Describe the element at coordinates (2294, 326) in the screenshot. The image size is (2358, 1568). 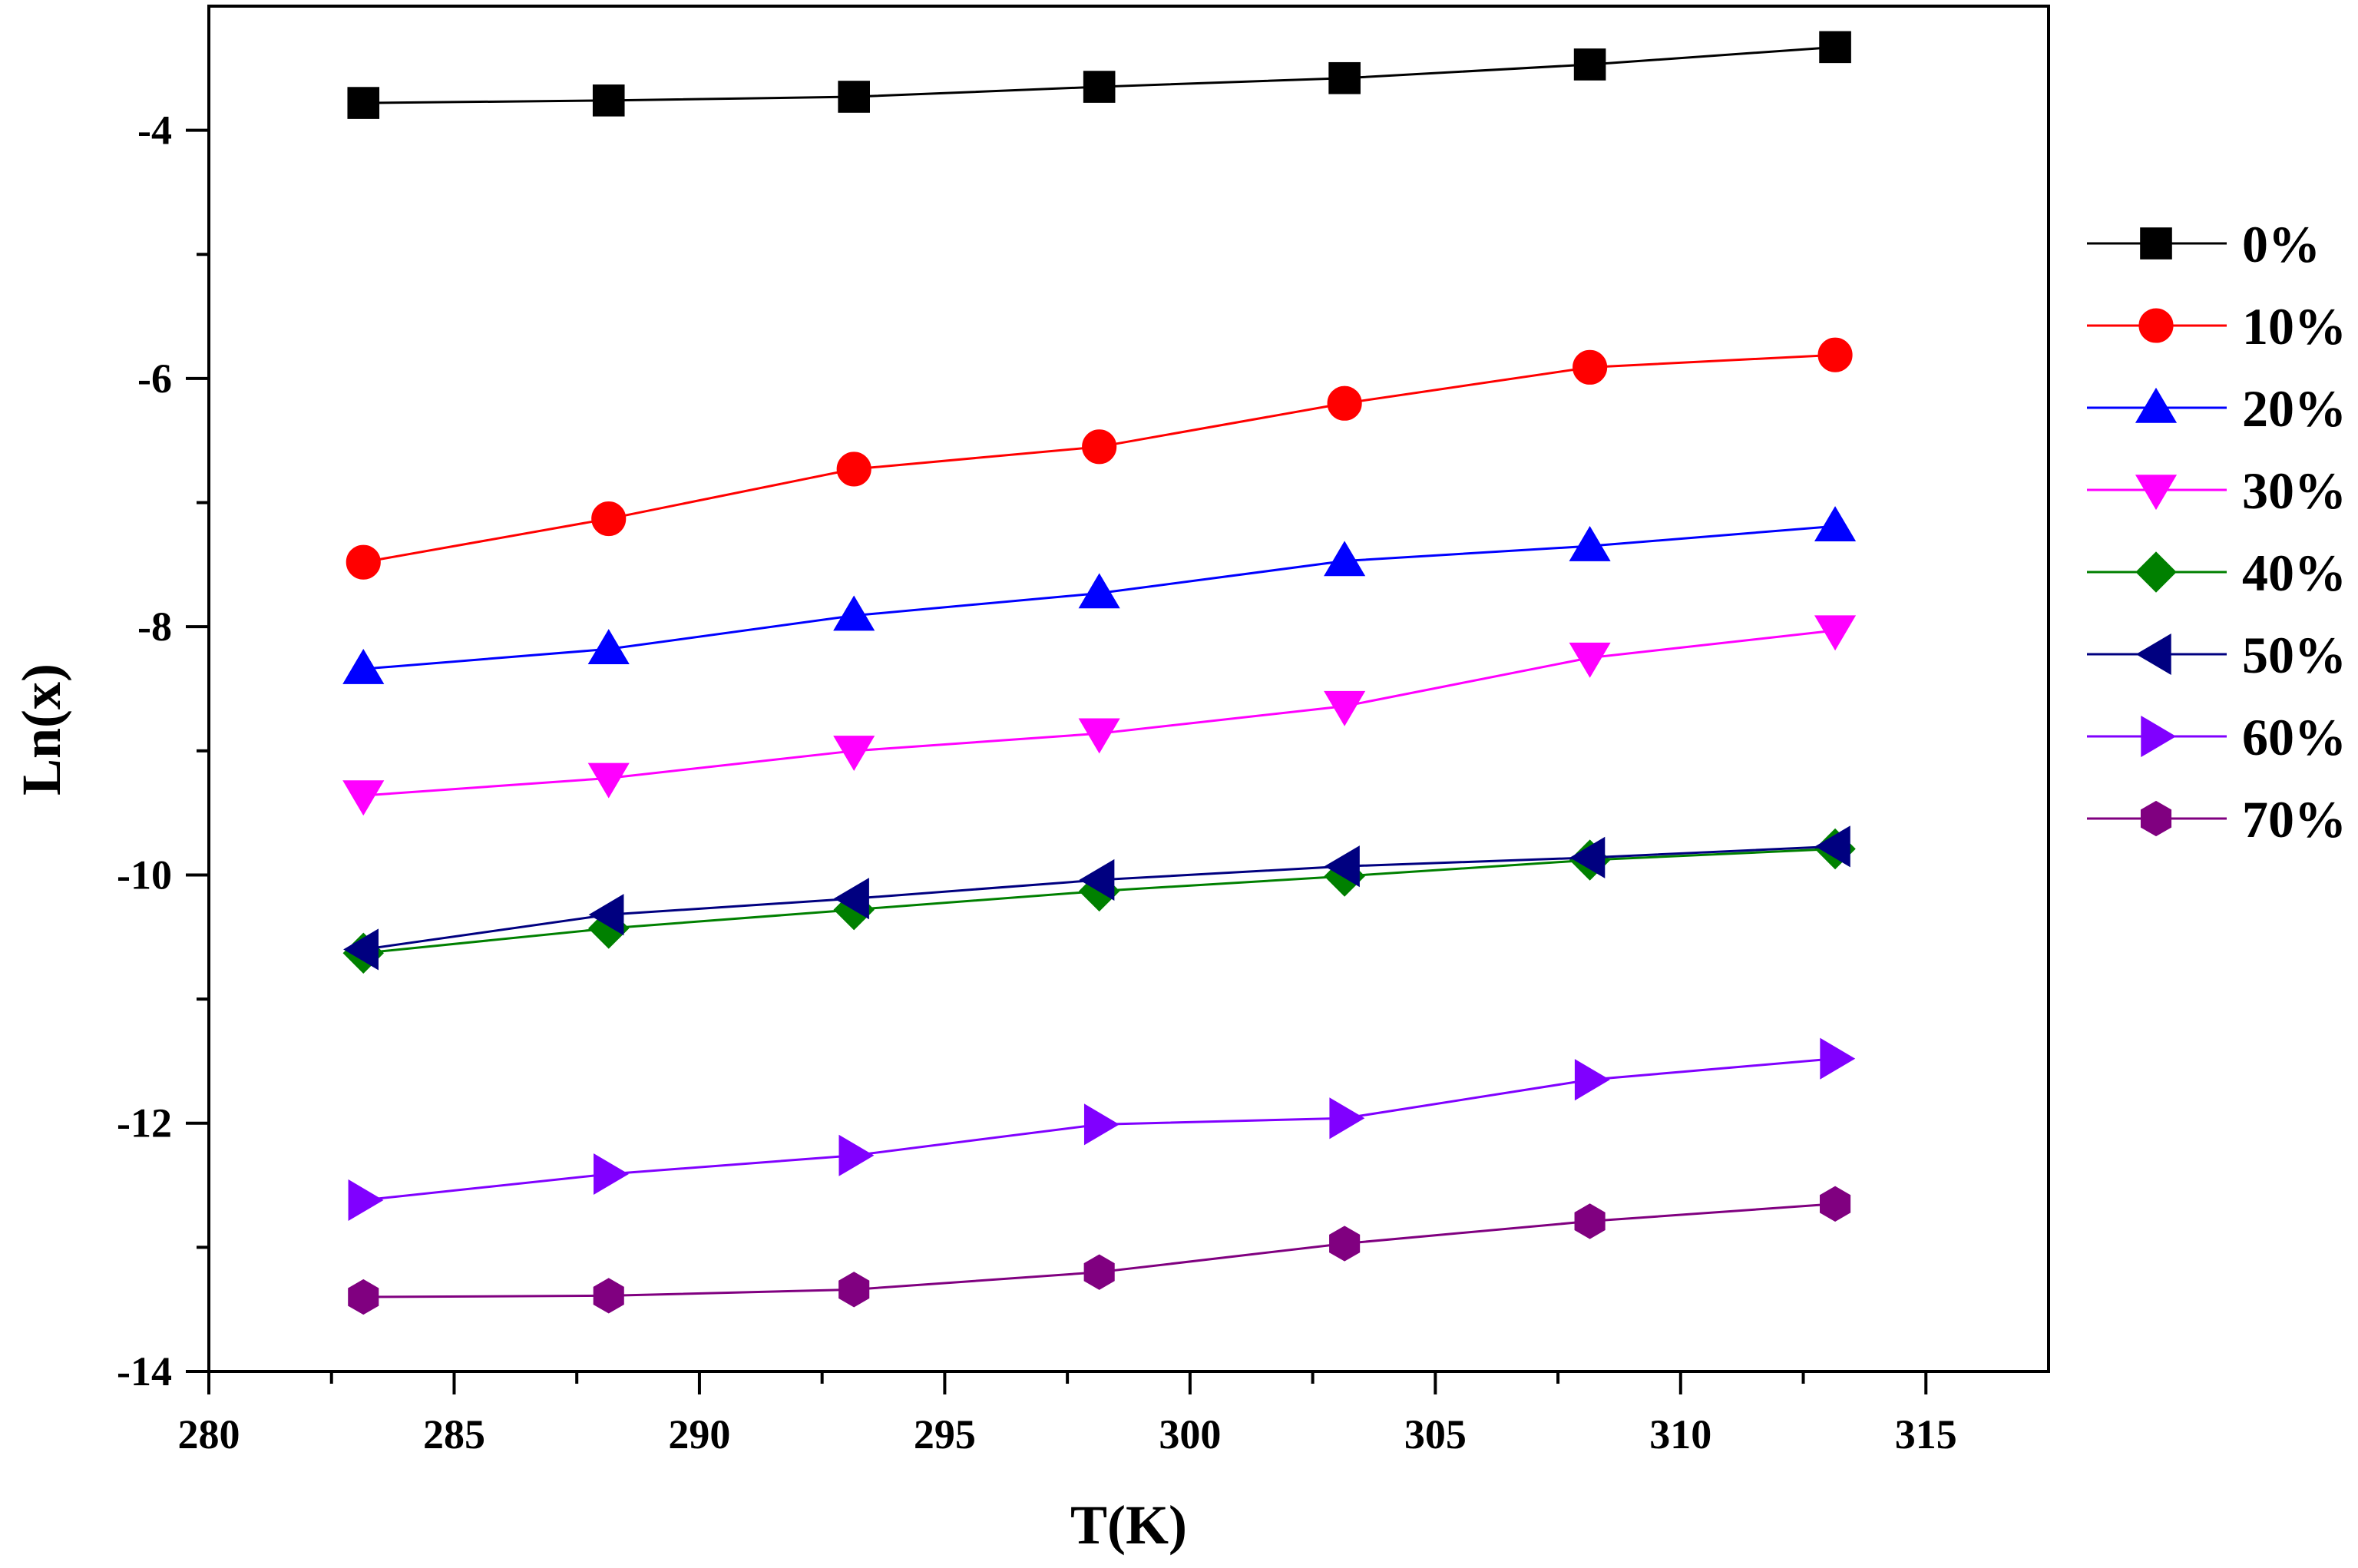
I see `legend-label: 10%` at that location.